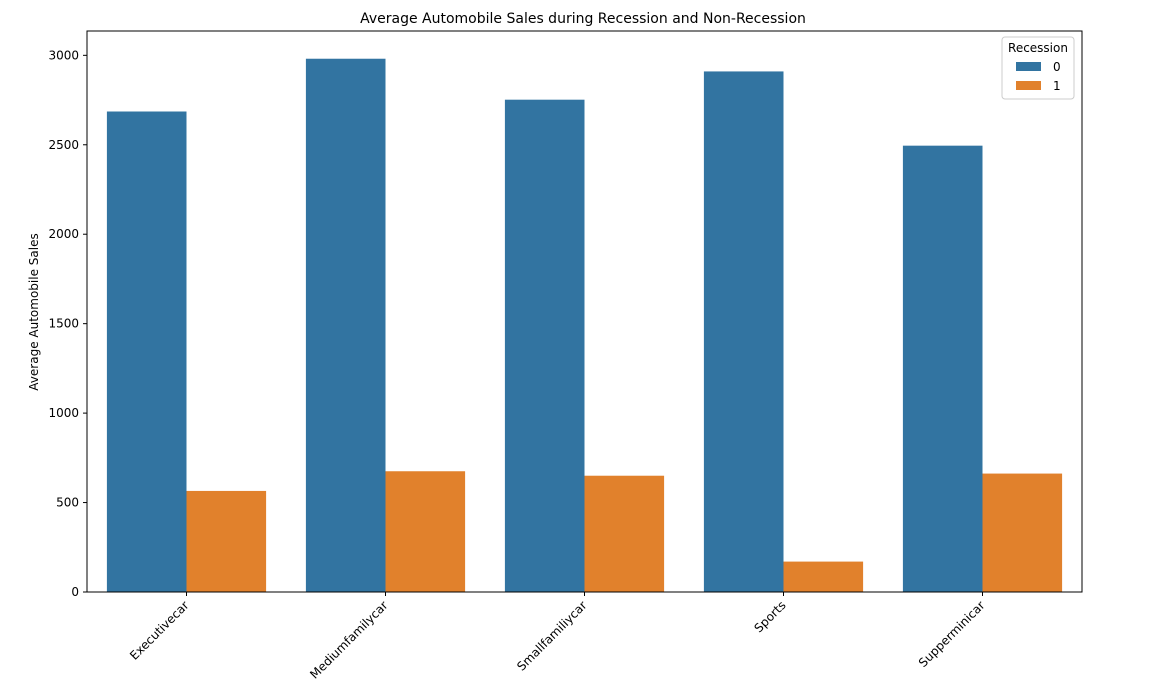  What do you see at coordinates (63, 55) in the screenshot?
I see `y-tick-label: 3000` at bounding box center [63, 55].